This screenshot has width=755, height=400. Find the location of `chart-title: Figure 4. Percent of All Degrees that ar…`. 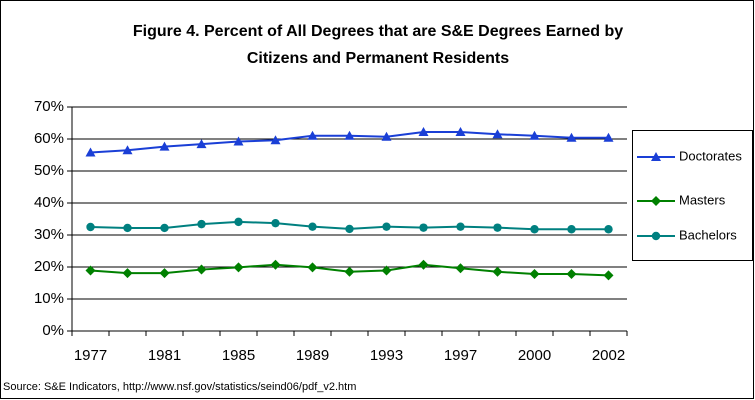

chart-title: Figure 4. Percent of All Degrees that ar… is located at coordinates (378, 31).